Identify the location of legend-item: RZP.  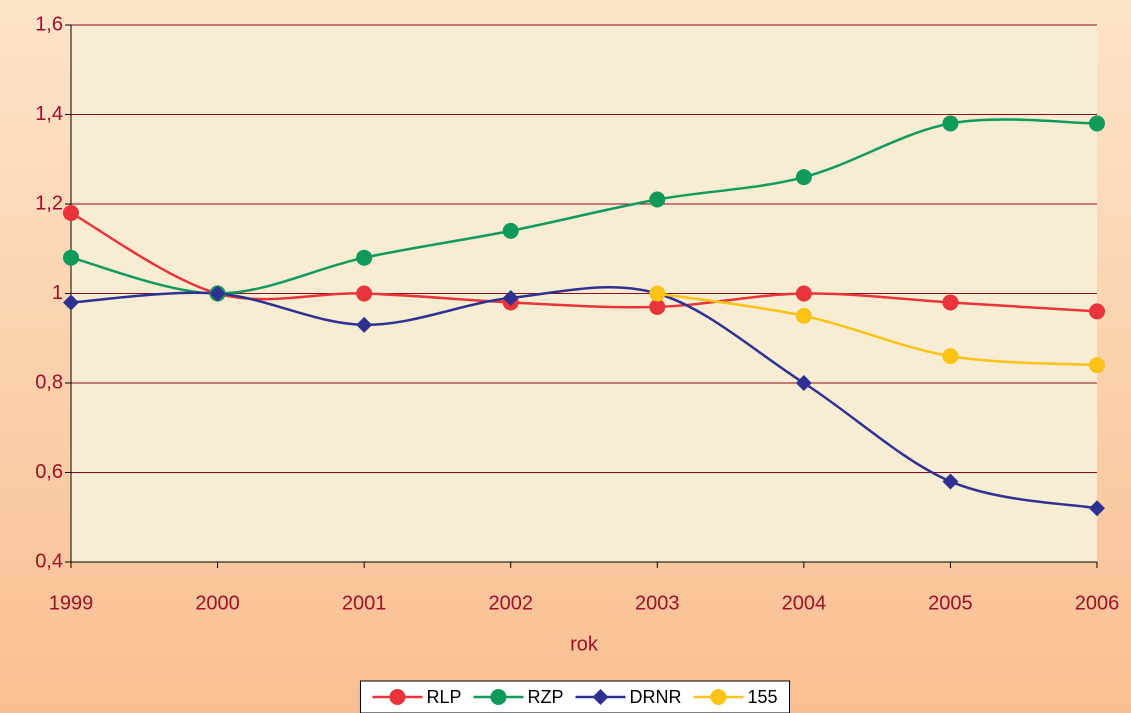
(518, 697).